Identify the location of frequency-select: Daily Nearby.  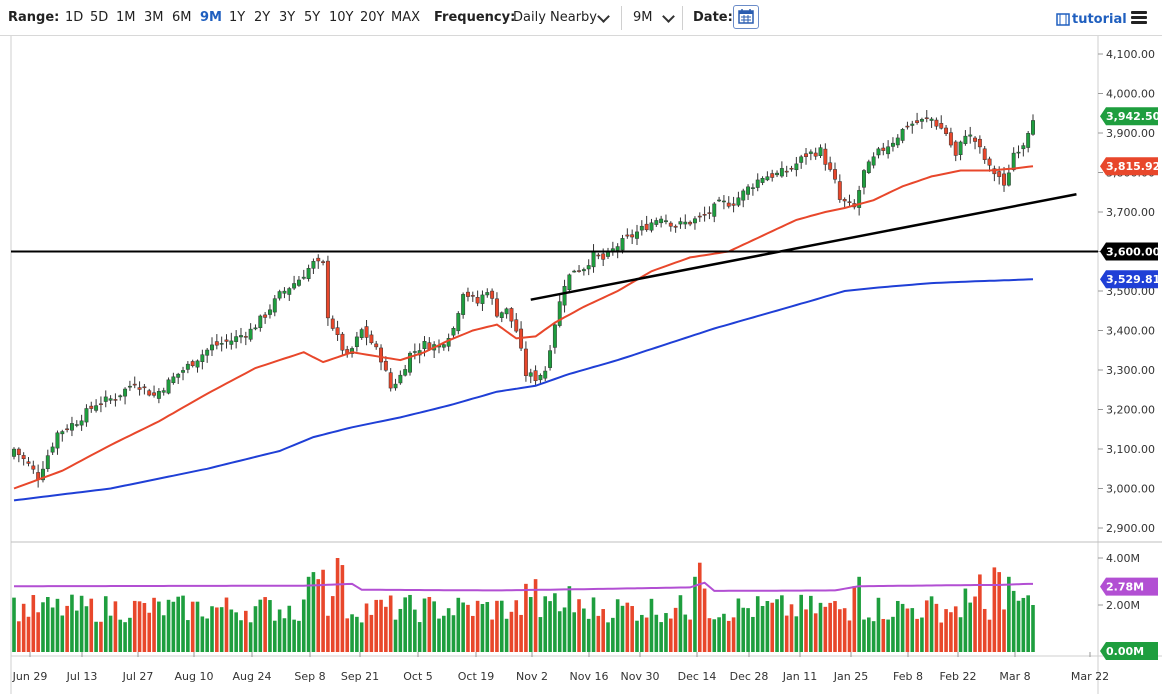
(555, 17).